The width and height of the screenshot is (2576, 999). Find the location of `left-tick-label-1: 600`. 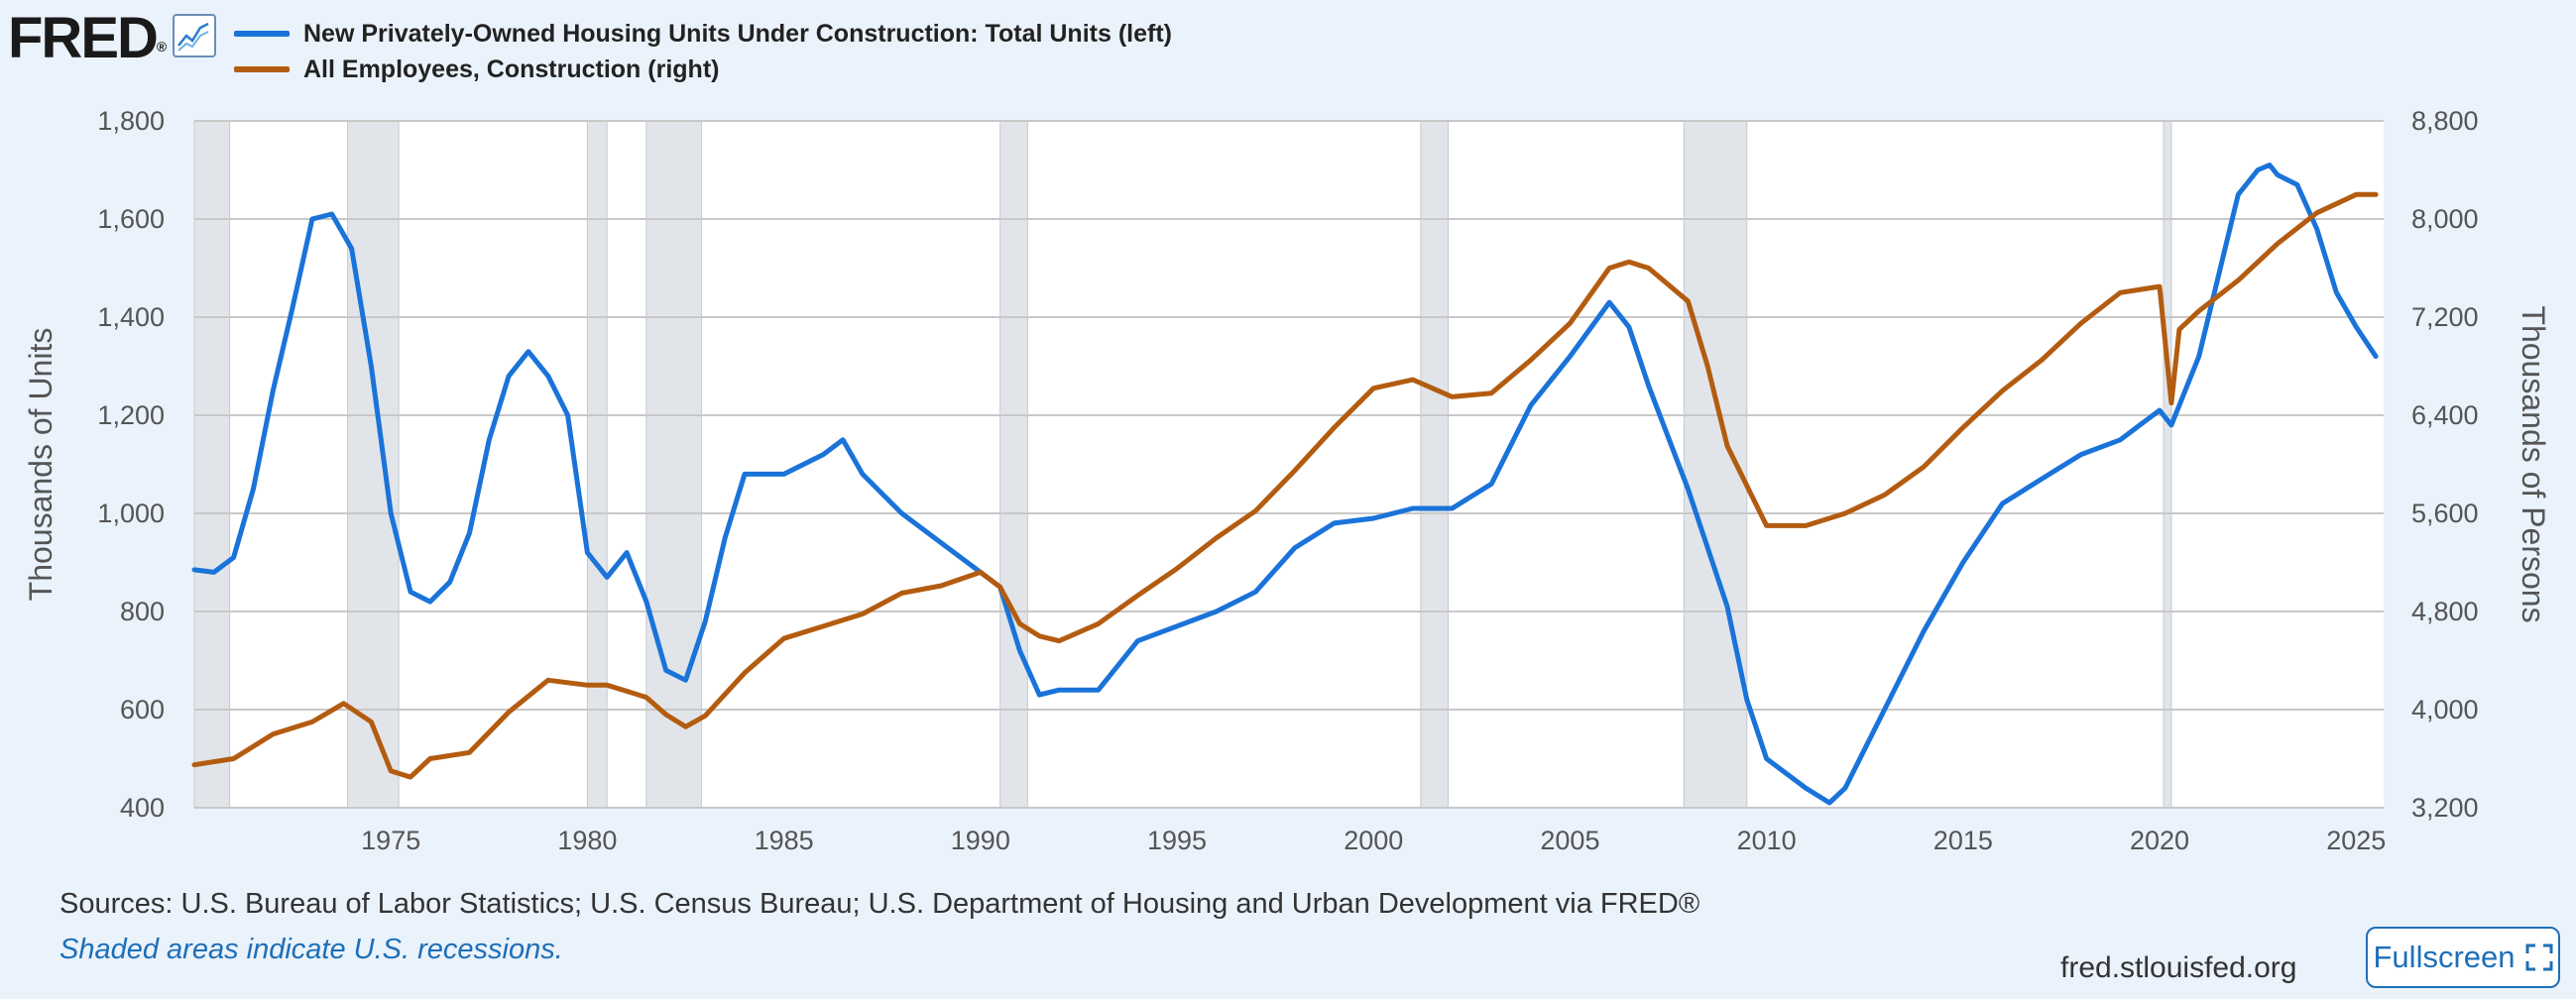

left-tick-label-1: 600 is located at coordinates (142, 709).